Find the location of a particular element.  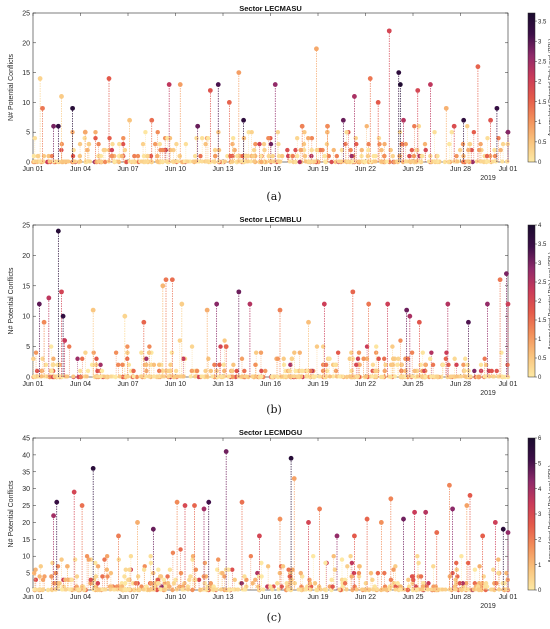

colorbar-tick-label: 4 is located at coordinates (540, 226).